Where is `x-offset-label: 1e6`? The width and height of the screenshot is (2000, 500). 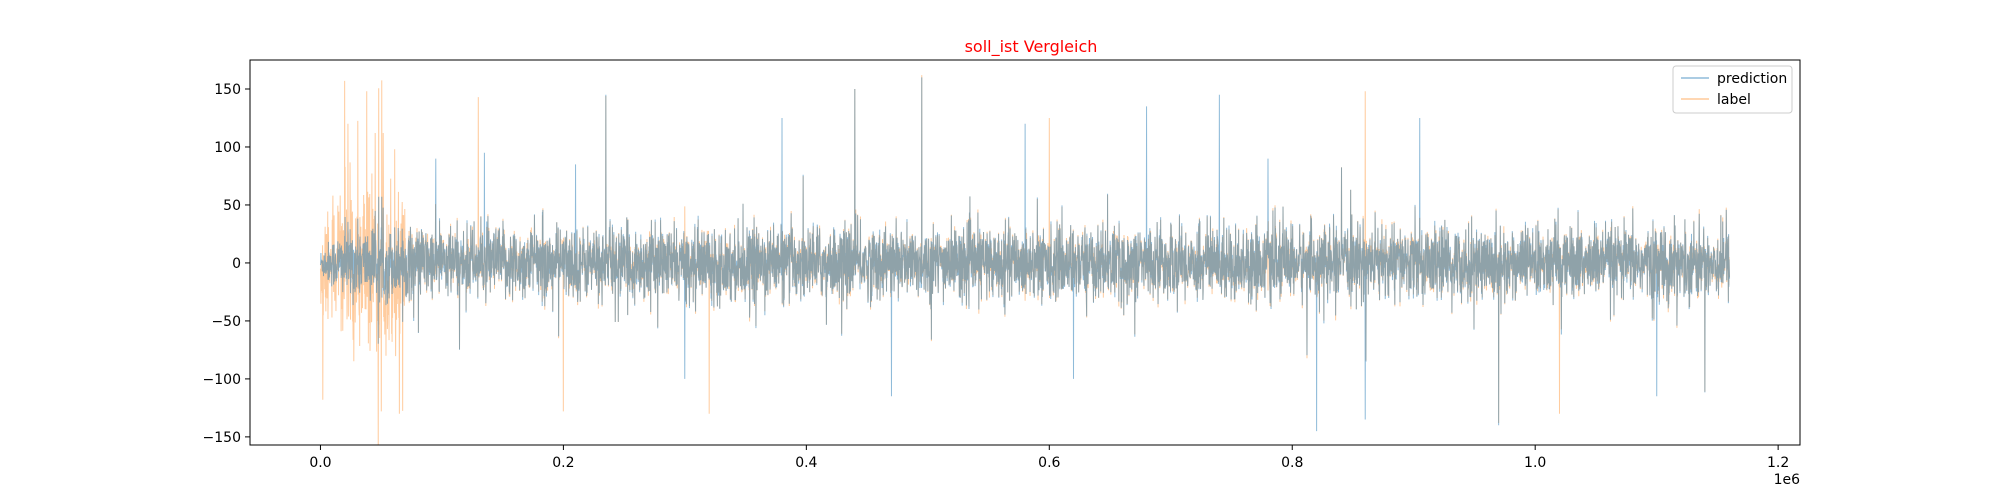 x-offset-label: 1e6 is located at coordinates (1787, 480).